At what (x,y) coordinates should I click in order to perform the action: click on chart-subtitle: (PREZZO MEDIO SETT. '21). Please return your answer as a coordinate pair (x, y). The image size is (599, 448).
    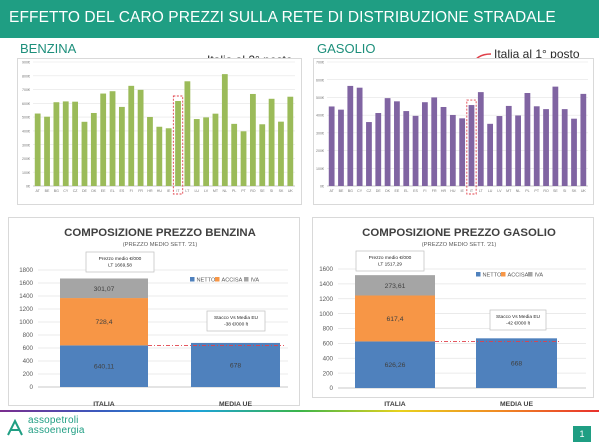
    Looking at the image, I should click on (160, 245).